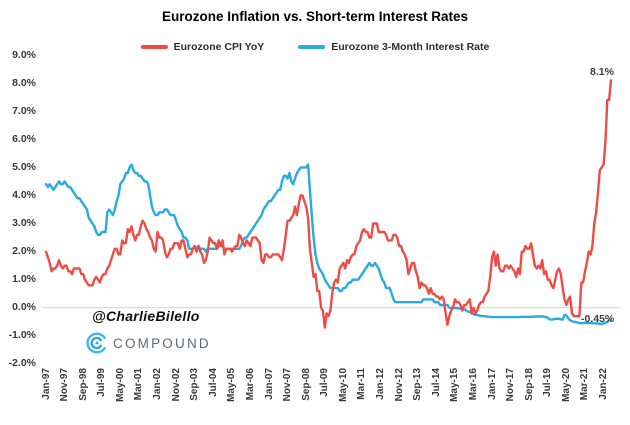 This screenshot has height=425, width=630. I want to click on x-axis-label: May-05, so click(232, 385).